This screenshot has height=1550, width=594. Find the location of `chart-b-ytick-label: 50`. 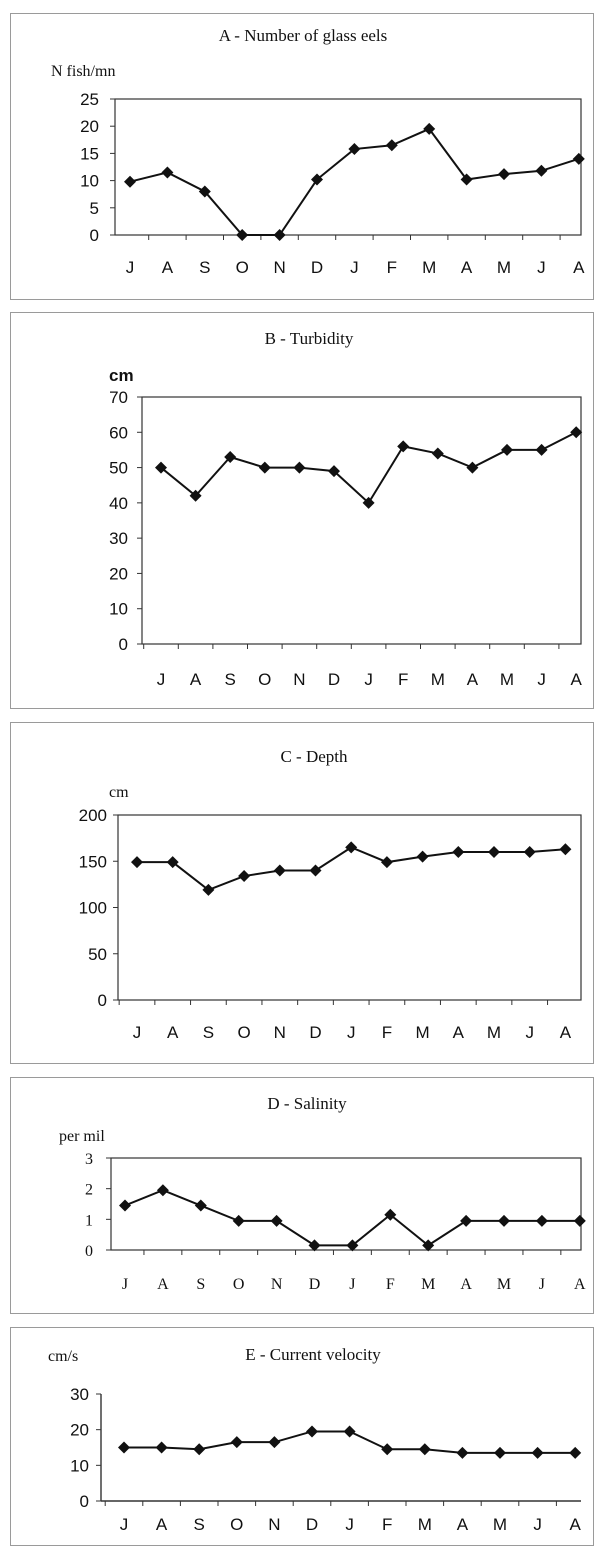

chart-b-ytick-label: 50 is located at coordinates (118, 468).